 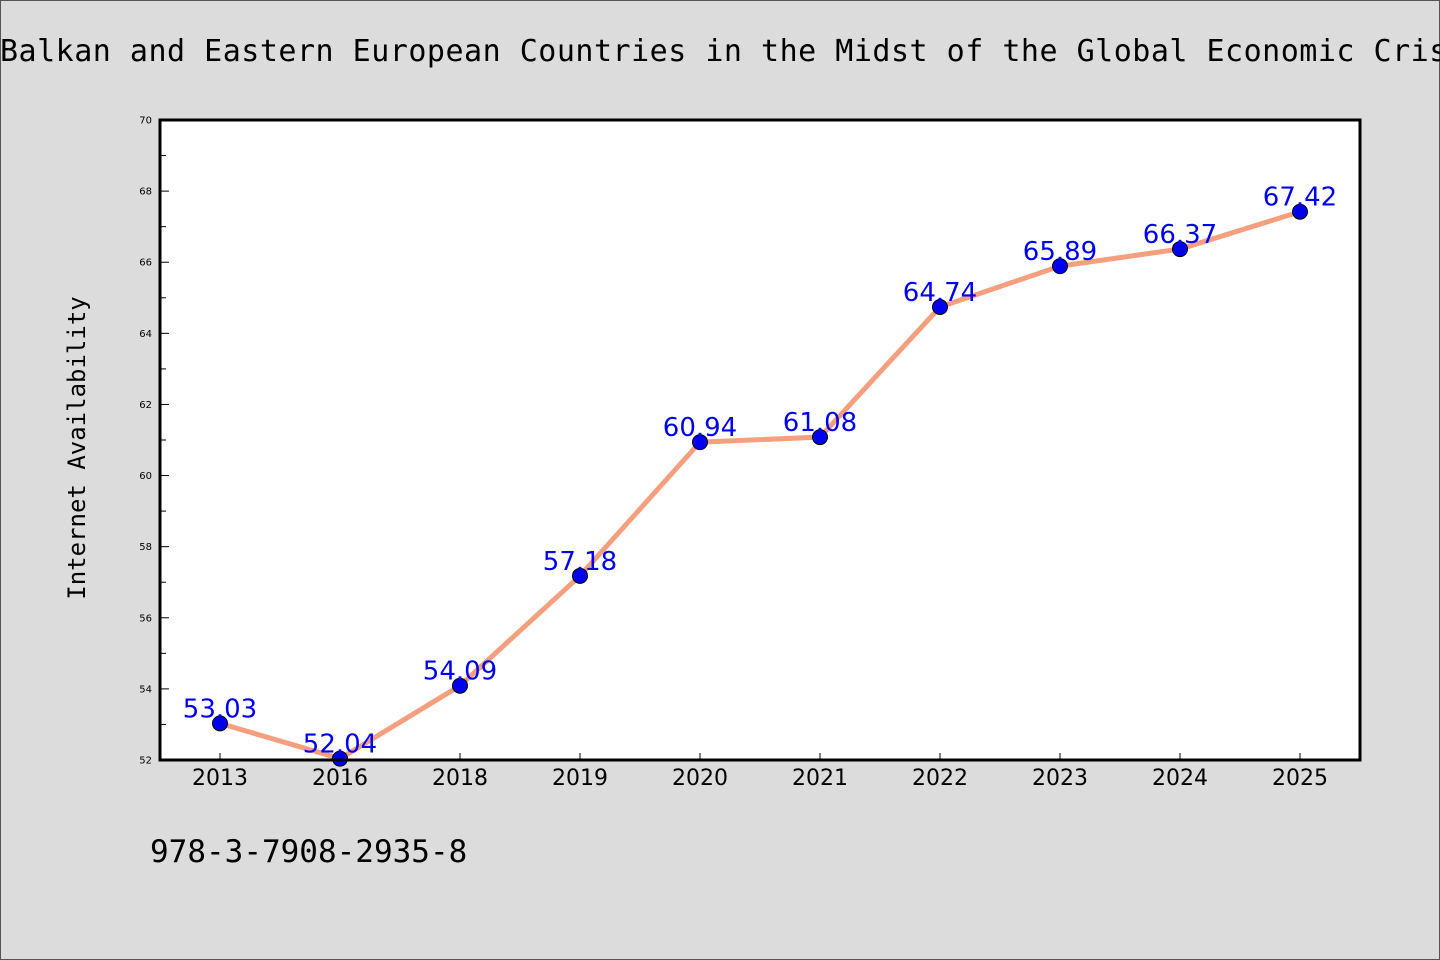 I want to click on y-tick-label: 68, so click(x=145, y=192).